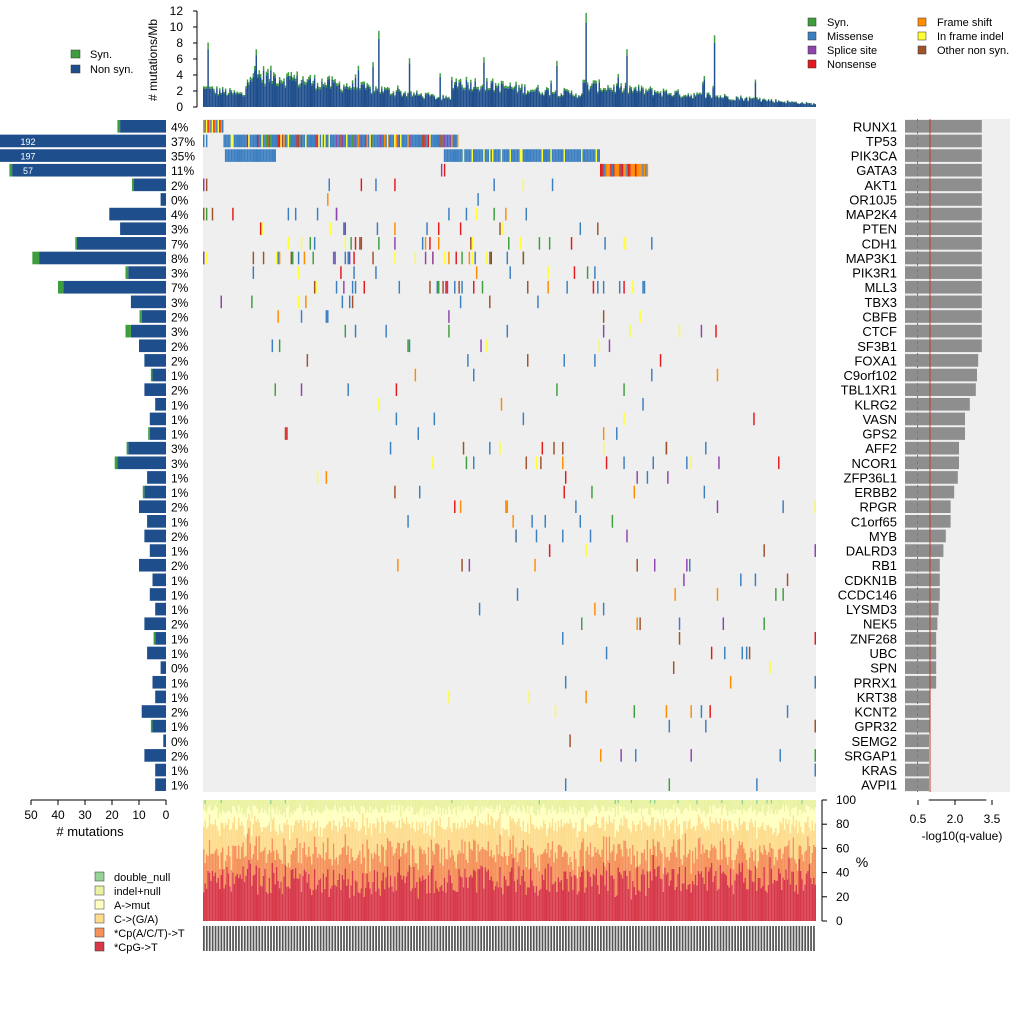  Describe the element at coordinates (157, 594) in the screenshot. I see `gene-bar-nonsyn` at that location.